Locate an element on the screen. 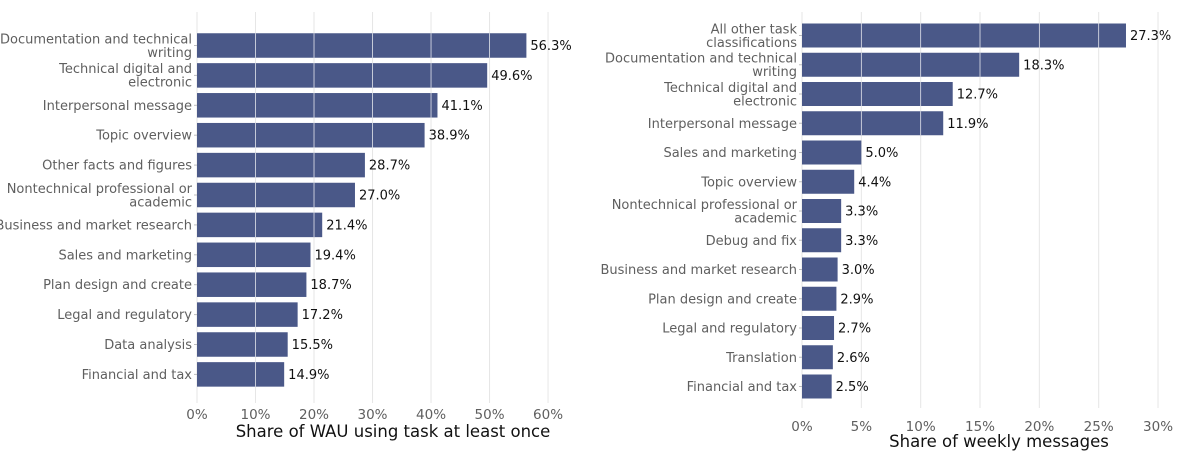 This screenshot has width=1200, height=456. x-tick-label: 60% is located at coordinates (548, 415).